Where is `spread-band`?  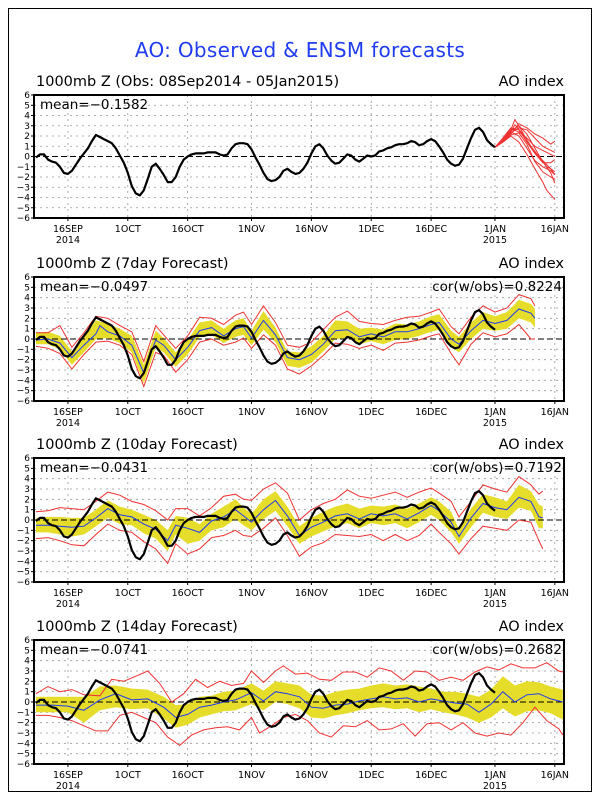 spread-band is located at coordinates (289, 517).